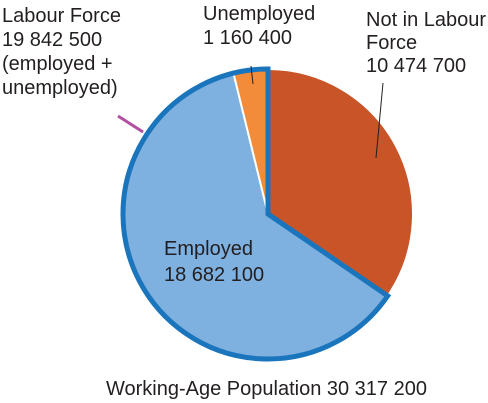 The height and width of the screenshot is (403, 488). What do you see at coordinates (61, 16) in the screenshot?
I see `labour-force-name: Labour Force` at bounding box center [61, 16].